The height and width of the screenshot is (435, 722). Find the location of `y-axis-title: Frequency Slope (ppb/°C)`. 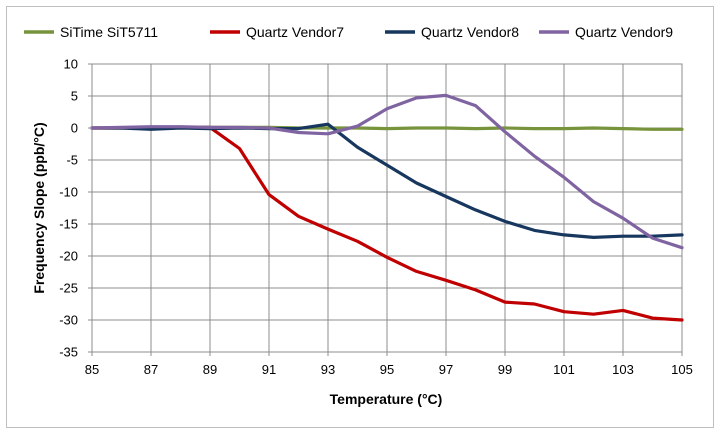

y-axis-title: Frequency Slope (ppb/°C) is located at coordinates (39, 207).